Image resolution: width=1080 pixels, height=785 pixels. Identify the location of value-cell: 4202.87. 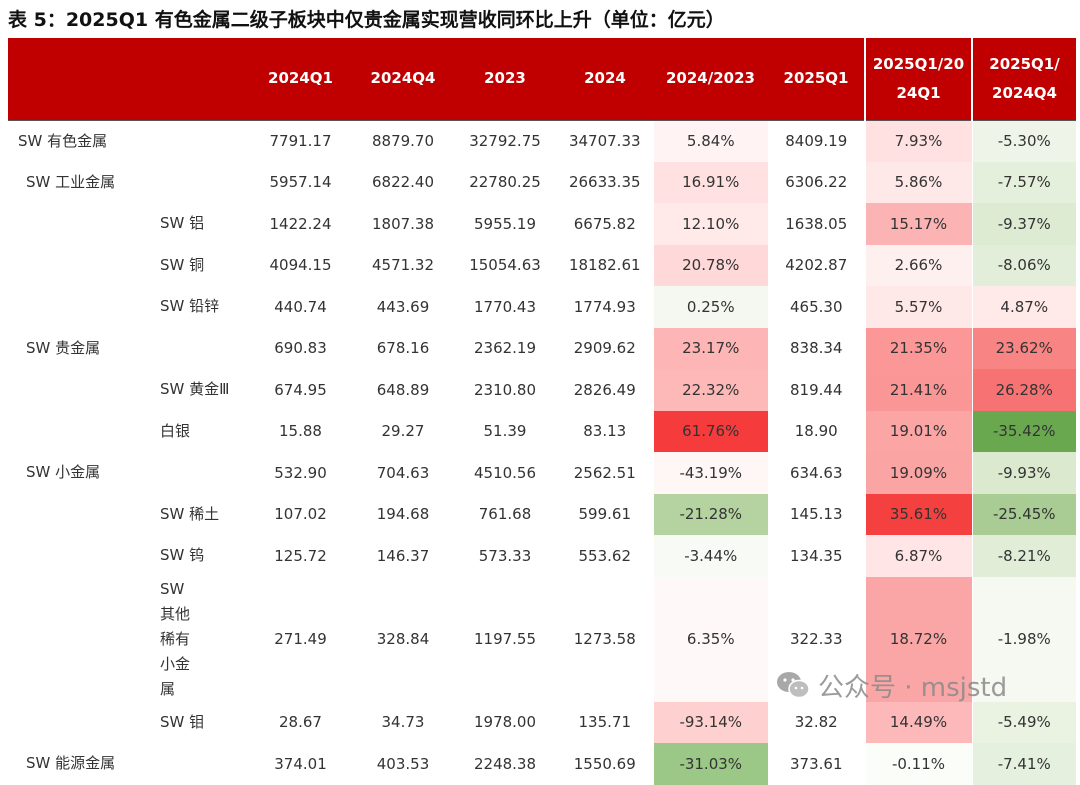
(816, 265).